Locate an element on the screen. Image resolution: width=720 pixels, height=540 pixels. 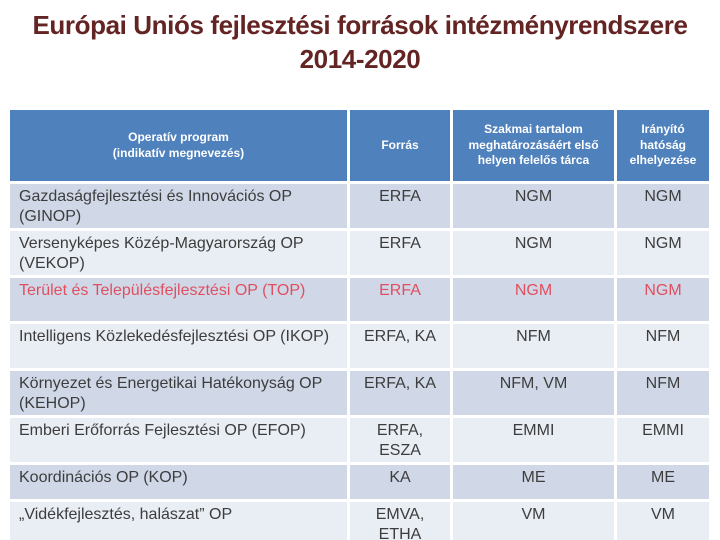
cell-forras: KA is located at coordinates (400, 482).